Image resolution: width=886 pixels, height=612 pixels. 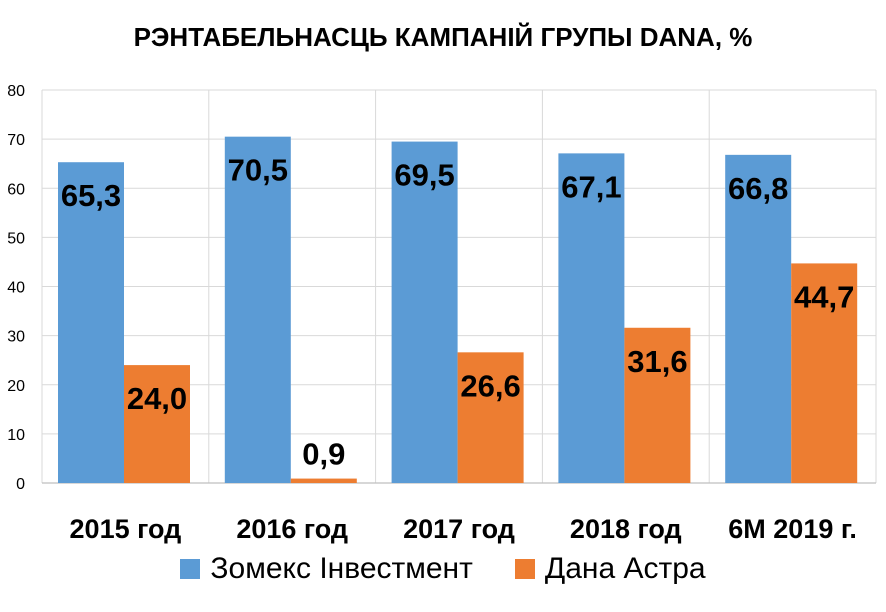 What do you see at coordinates (91, 195) in the screenshot?
I see `data-label-series-1-1: 65,3` at bounding box center [91, 195].